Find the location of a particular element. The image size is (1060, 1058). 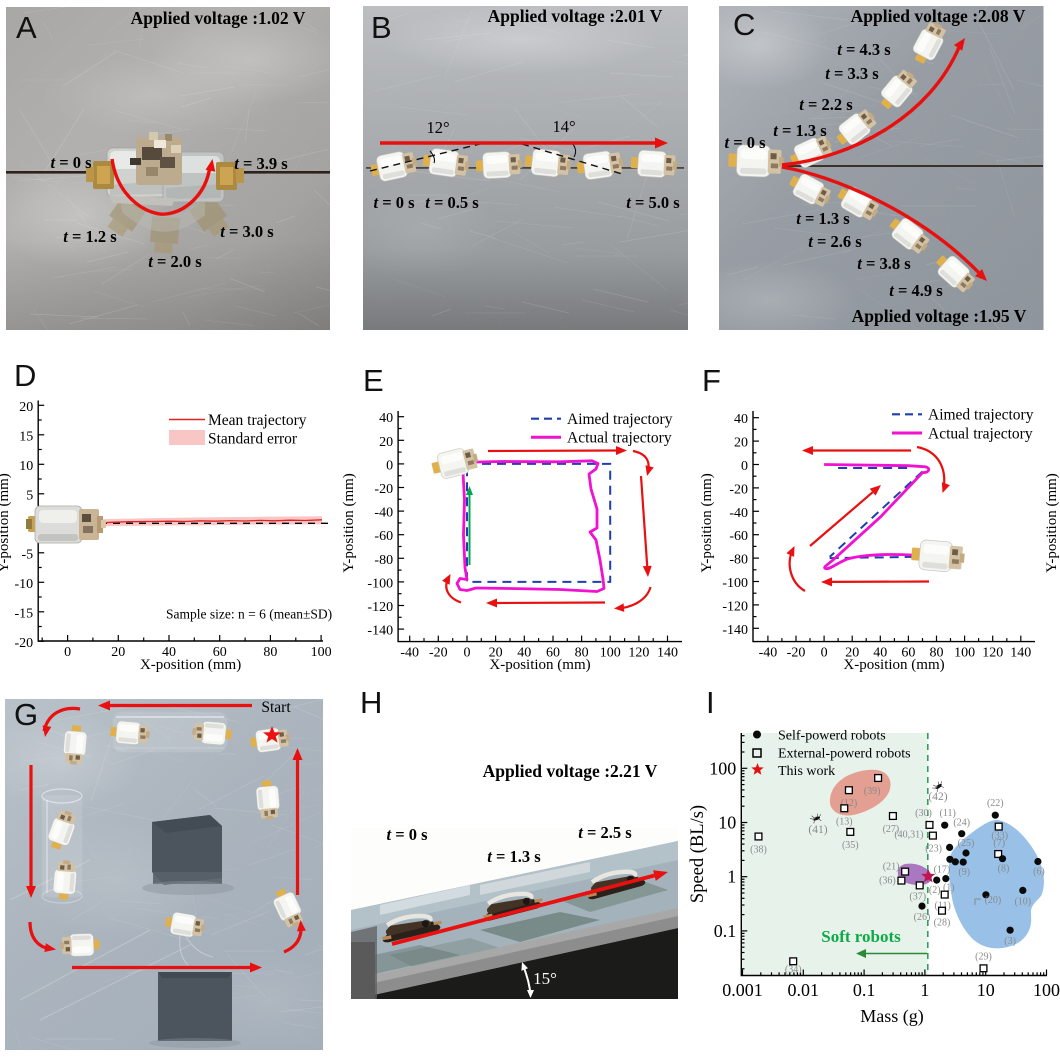

svg-text: t = 2.2 s is located at coordinates (826, 104).